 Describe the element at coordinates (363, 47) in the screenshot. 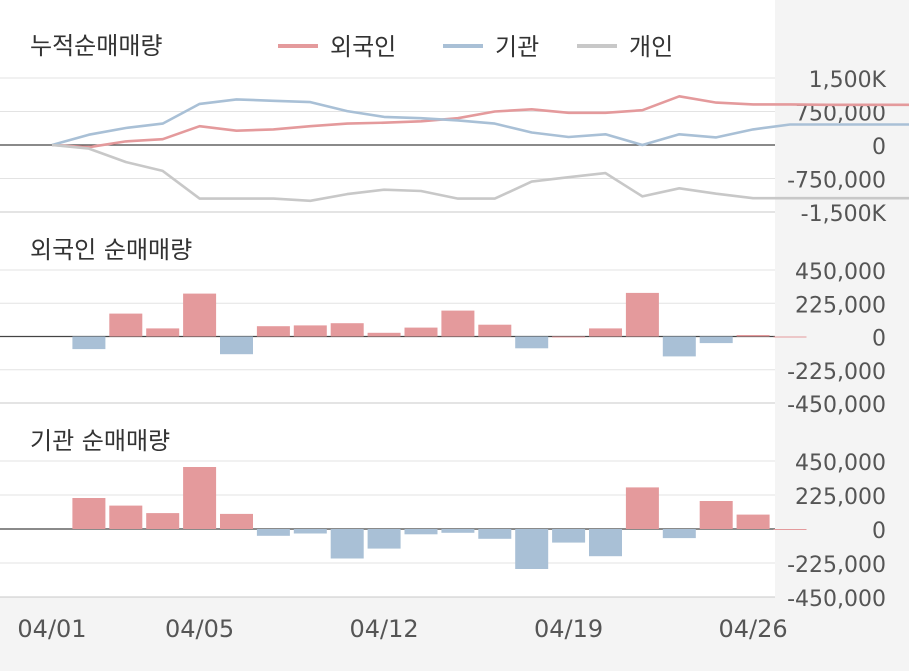

I see `legend-label: 외국인` at that location.